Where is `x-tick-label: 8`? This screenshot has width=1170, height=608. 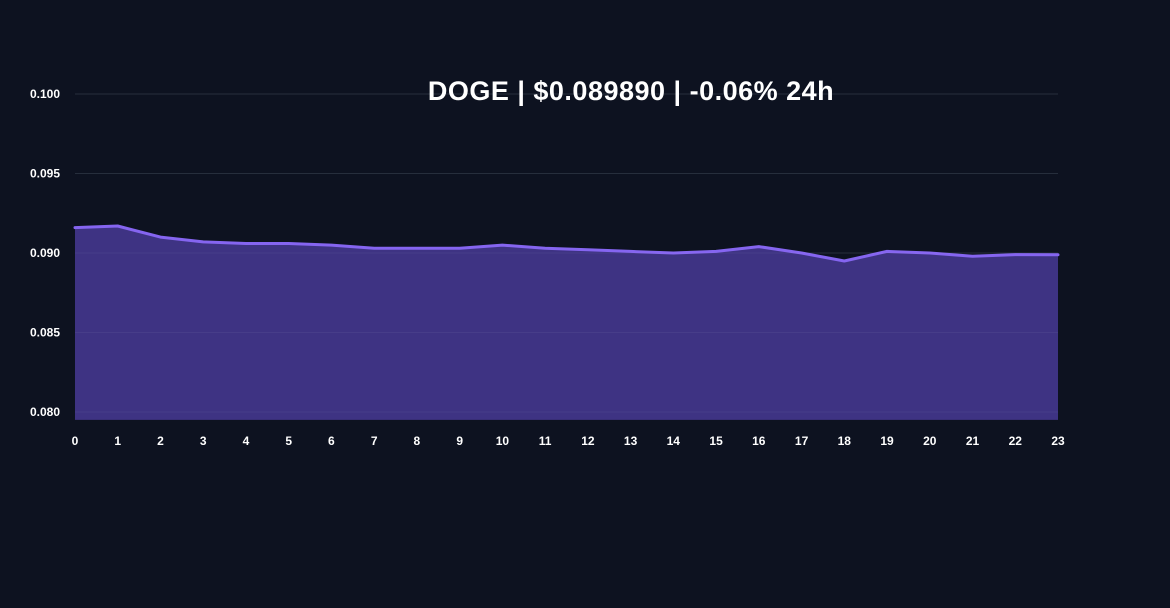 x-tick-label: 8 is located at coordinates (417, 441).